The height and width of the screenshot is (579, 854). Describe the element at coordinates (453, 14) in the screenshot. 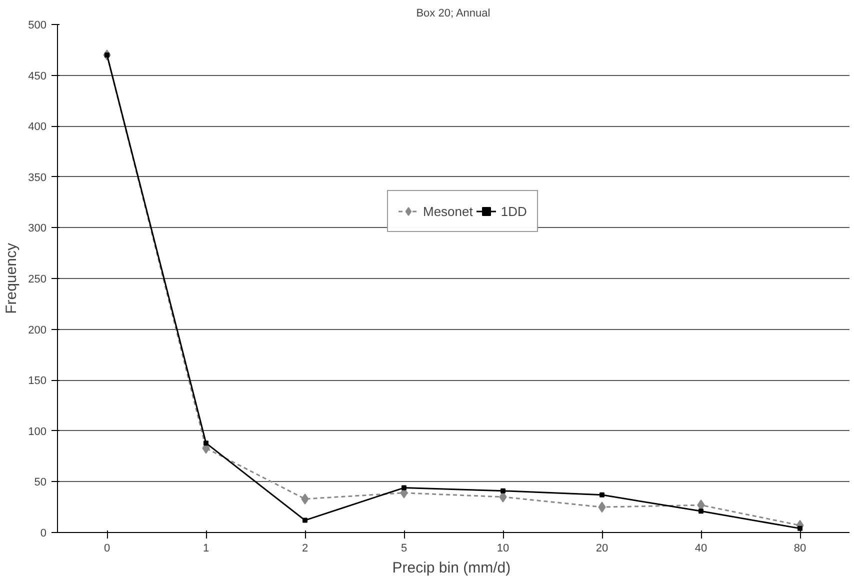

I see `chart-title: Box 20; Annual` at that location.